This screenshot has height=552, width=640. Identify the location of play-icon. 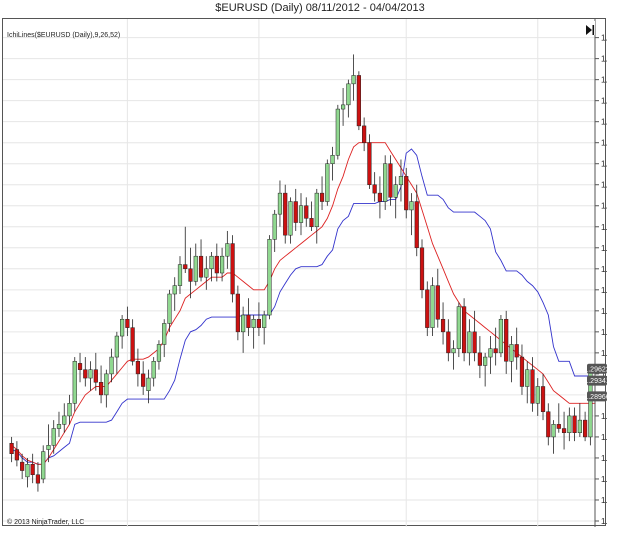
(589, 30).